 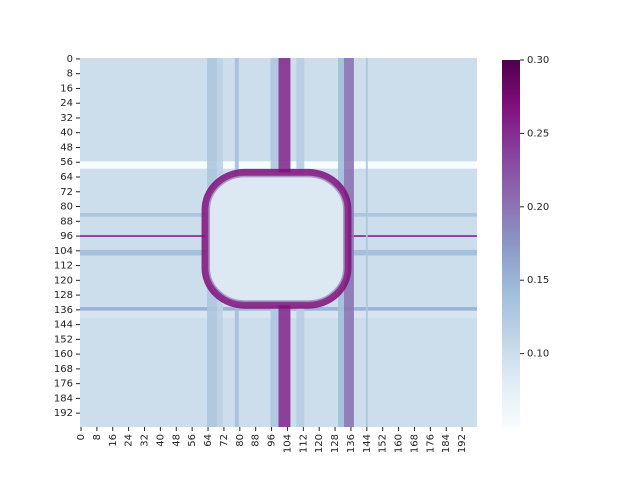 What do you see at coordinates (129, 440) in the screenshot?
I see `x-tick-label: 24` at bounding box center [129, 440].